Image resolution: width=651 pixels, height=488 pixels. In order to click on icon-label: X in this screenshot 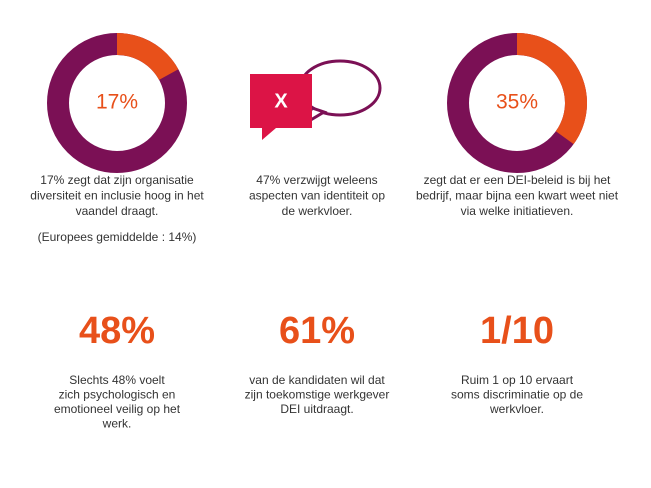, I will do `click(281, 101)`.